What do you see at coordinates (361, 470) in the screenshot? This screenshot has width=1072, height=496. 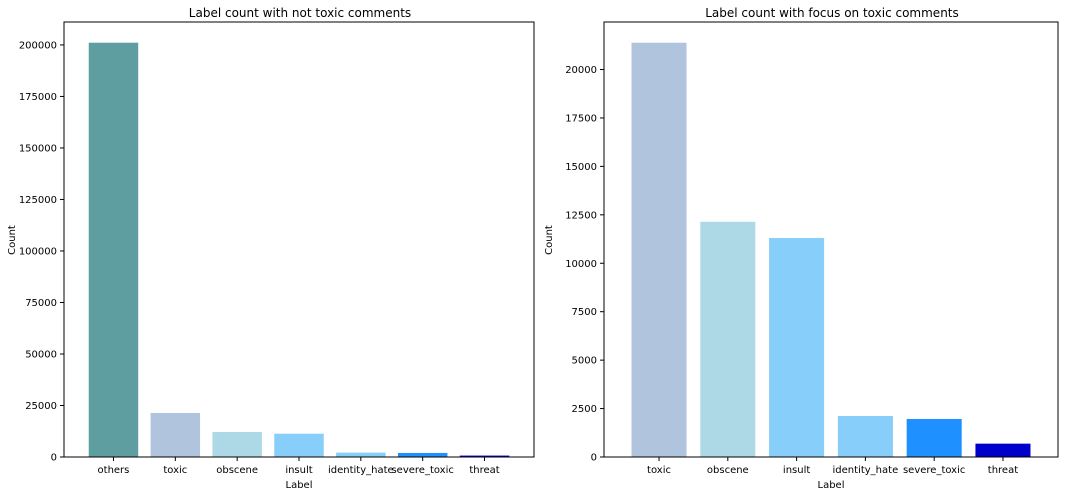 I see `chart-left-xtick-label: identity_hate` at bounding box center [361, 470].